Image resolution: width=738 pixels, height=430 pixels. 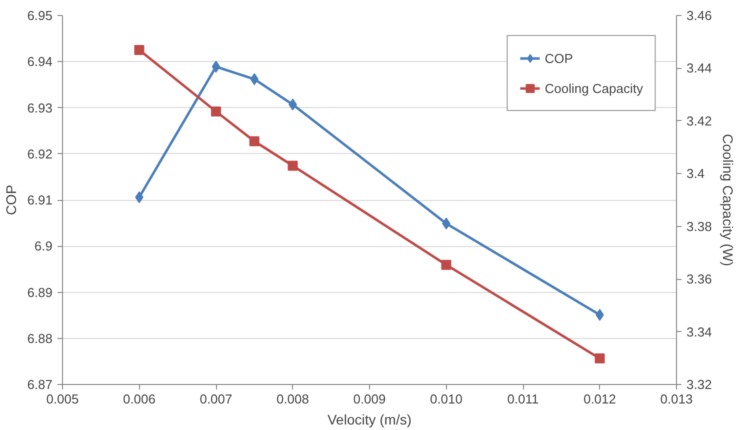 What do you see at coordinates (558, 58) in the screenshot?
I see `legend-label: COP` at bounding box center [558, 58].